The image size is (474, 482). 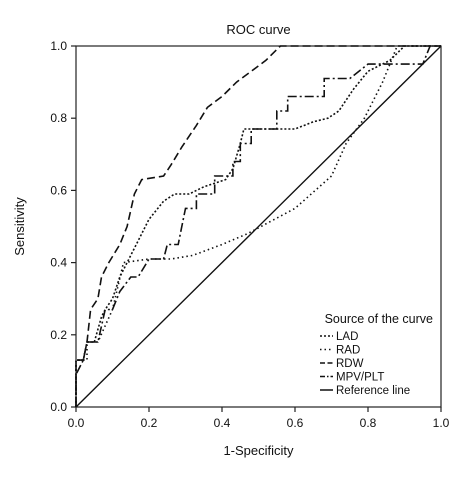 What do you see at coordinates (373, 391) in the screenshot?
I see `legend-label: Reference line` at bounding box center [373, 391].